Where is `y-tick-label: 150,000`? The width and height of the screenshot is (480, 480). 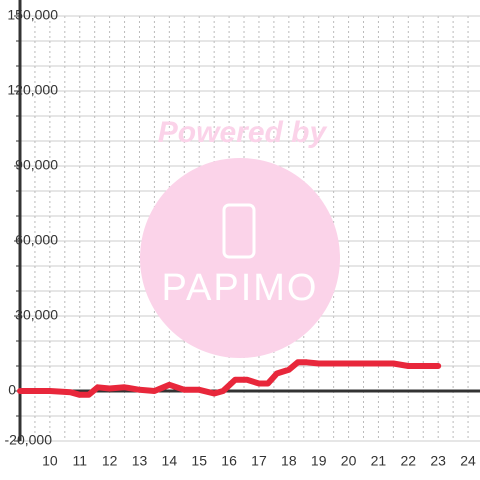
y-tick-label: 150,000 is located at coordinates (32, 15).